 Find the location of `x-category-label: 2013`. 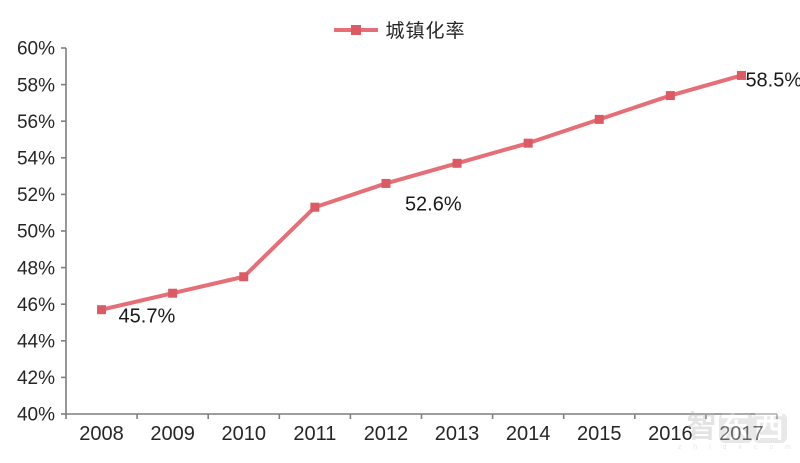

x-category-label: 2013 is located at coordinates (457, 434).